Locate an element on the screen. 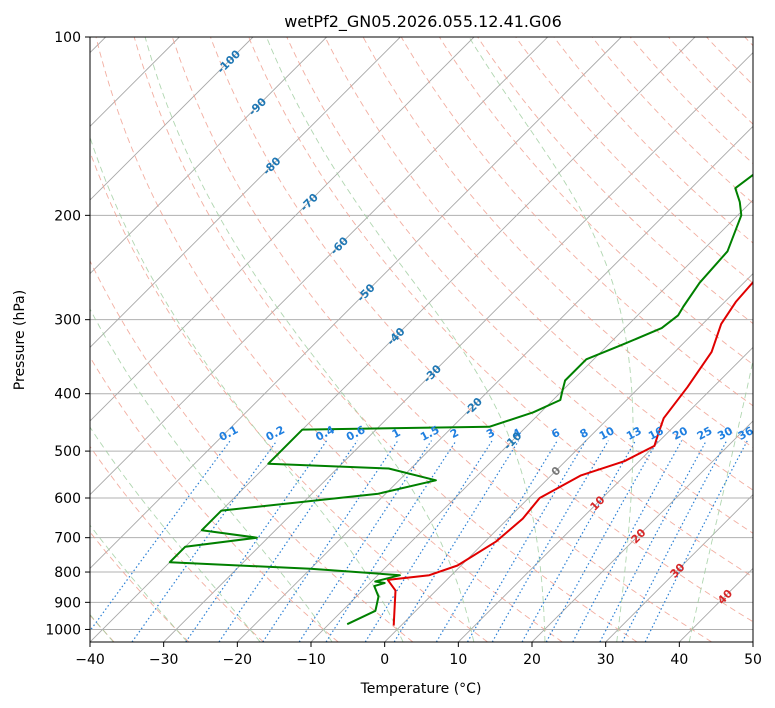  y-tick-label: 700 is located at coordinates (67, 539).